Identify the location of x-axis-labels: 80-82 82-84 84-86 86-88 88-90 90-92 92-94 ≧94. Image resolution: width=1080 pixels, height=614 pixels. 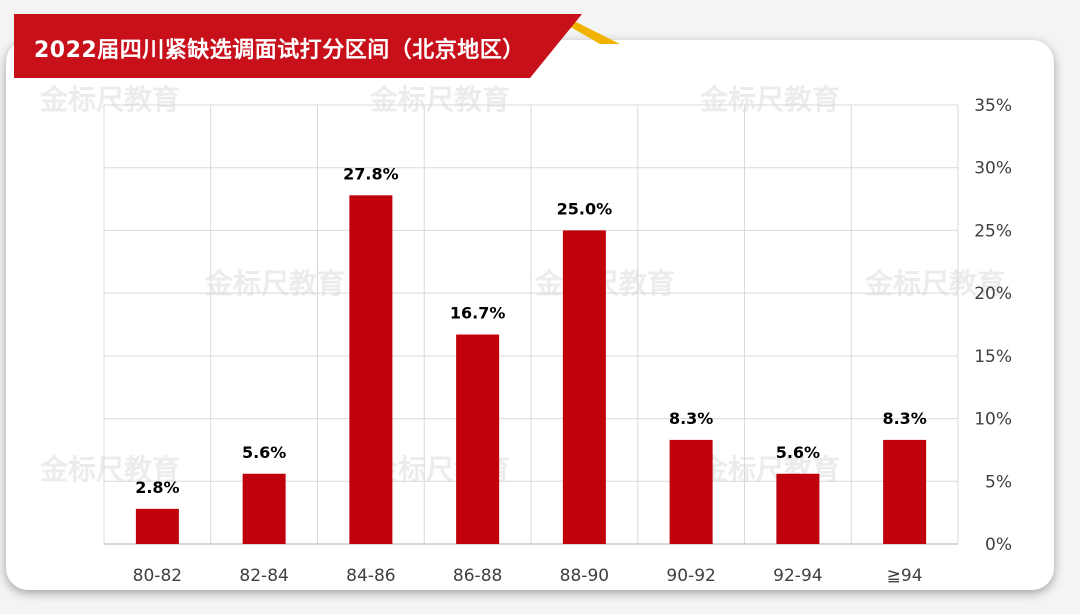
(528, 576).